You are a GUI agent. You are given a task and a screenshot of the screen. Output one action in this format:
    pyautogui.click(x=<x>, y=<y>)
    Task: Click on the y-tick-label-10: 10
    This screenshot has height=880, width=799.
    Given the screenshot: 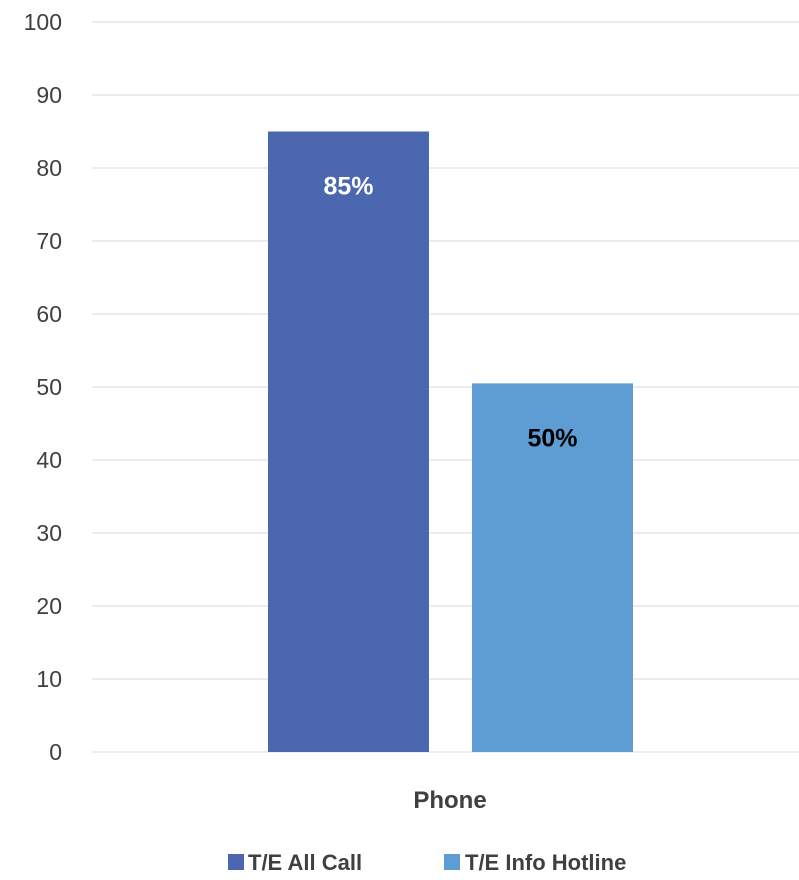 What is the action you would take?
    pyautogui.click(x=49, y=679)
    